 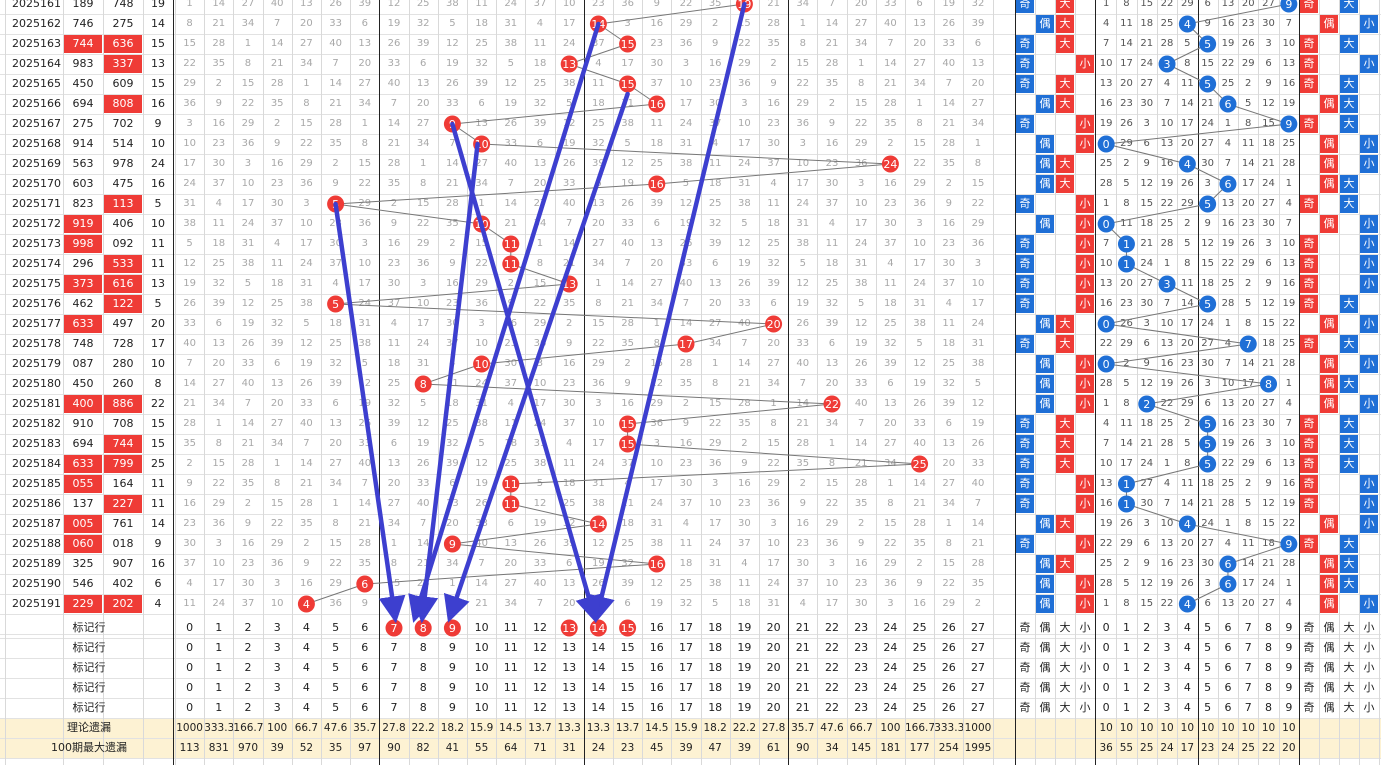 What do you see at coordinates (1147, 443) in the screenshot?
I see `tail-missing-count: 21` at bounding box center [1147, 443].